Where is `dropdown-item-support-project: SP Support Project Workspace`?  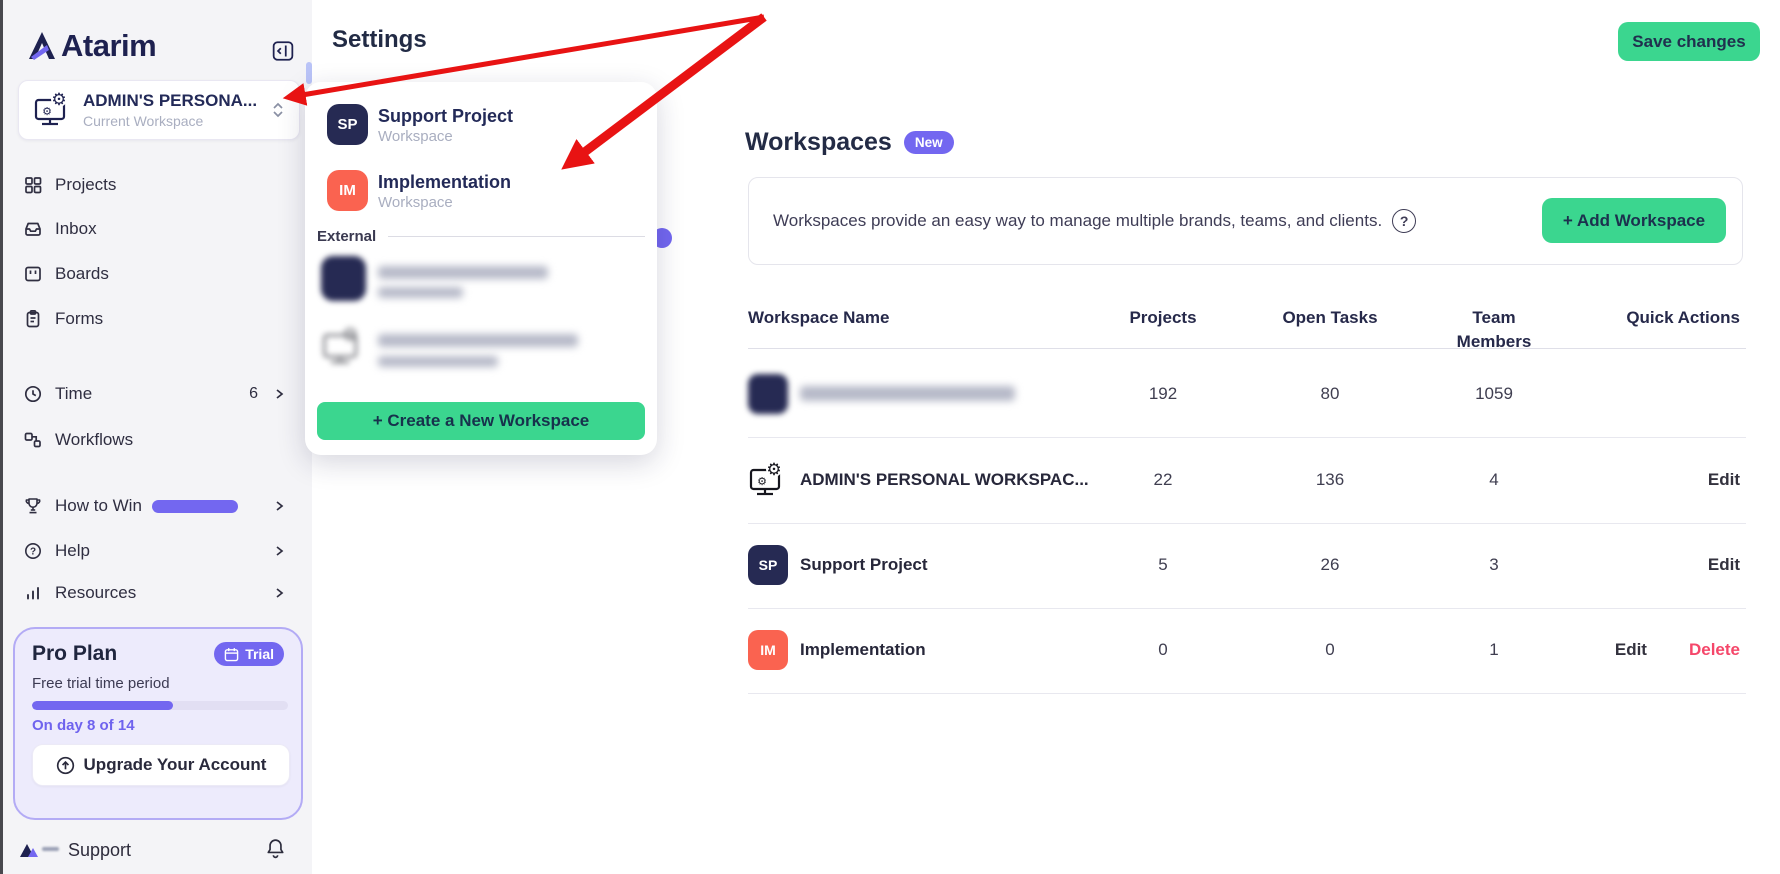 dropdown-item-support-project: SP Support Project Workspace is located at coordinates (481, 133).